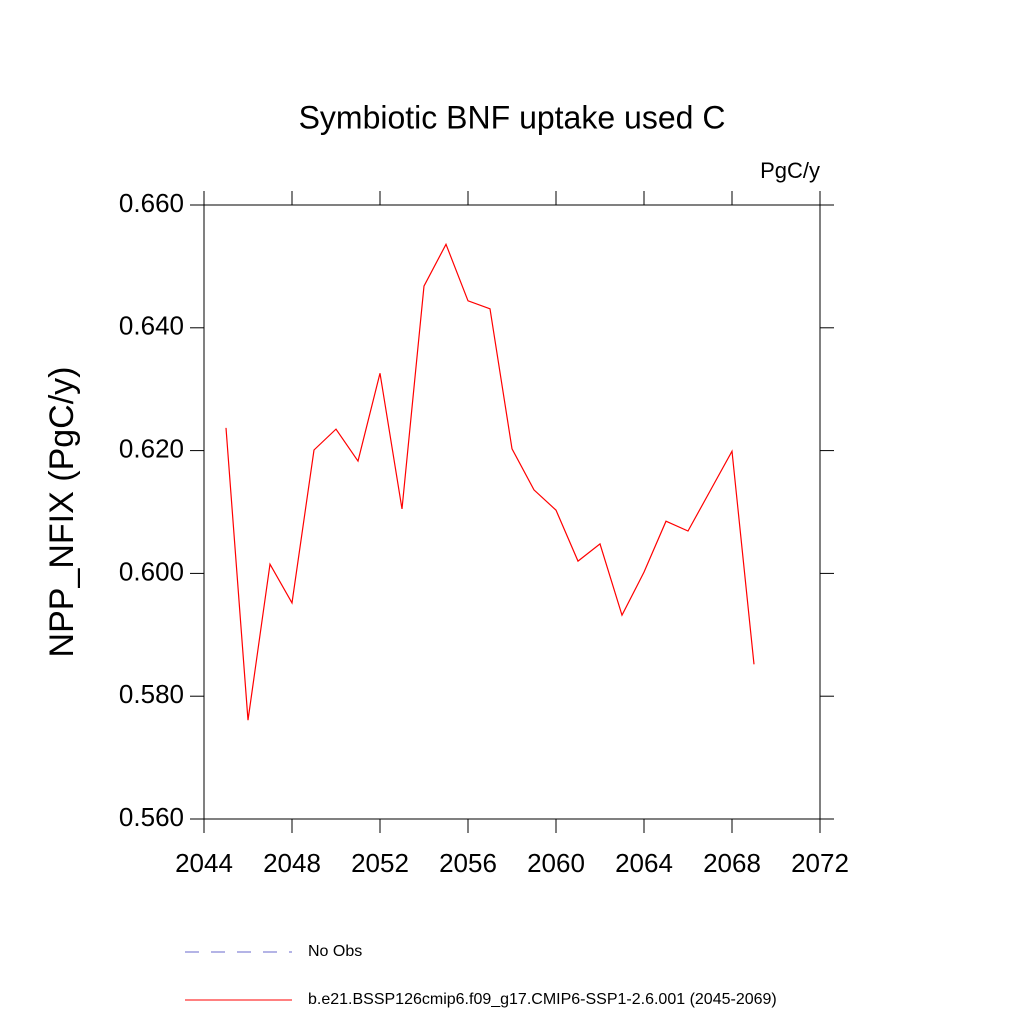  What do you see at coordinates (151, 326) in the screenshot?
I see `y-tick-label: 0.640` at bounding box center [151, 326].